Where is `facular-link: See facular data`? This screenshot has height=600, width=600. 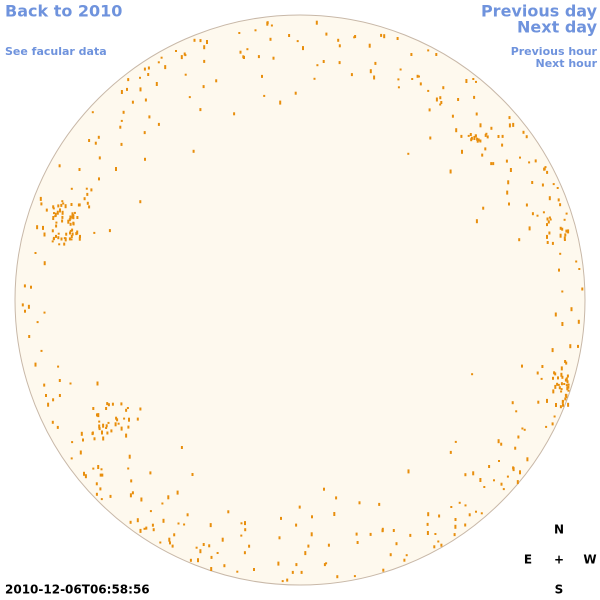 facular-link: See facular data is located at coordinates (56, 51).